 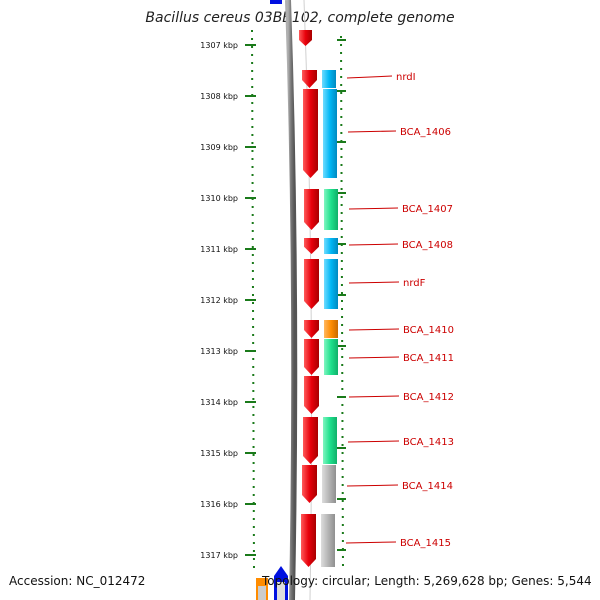 What do you see at coordinates (291, 300) in the screenshot?
I see `genome-backbone` at bounding box center [291, 300].